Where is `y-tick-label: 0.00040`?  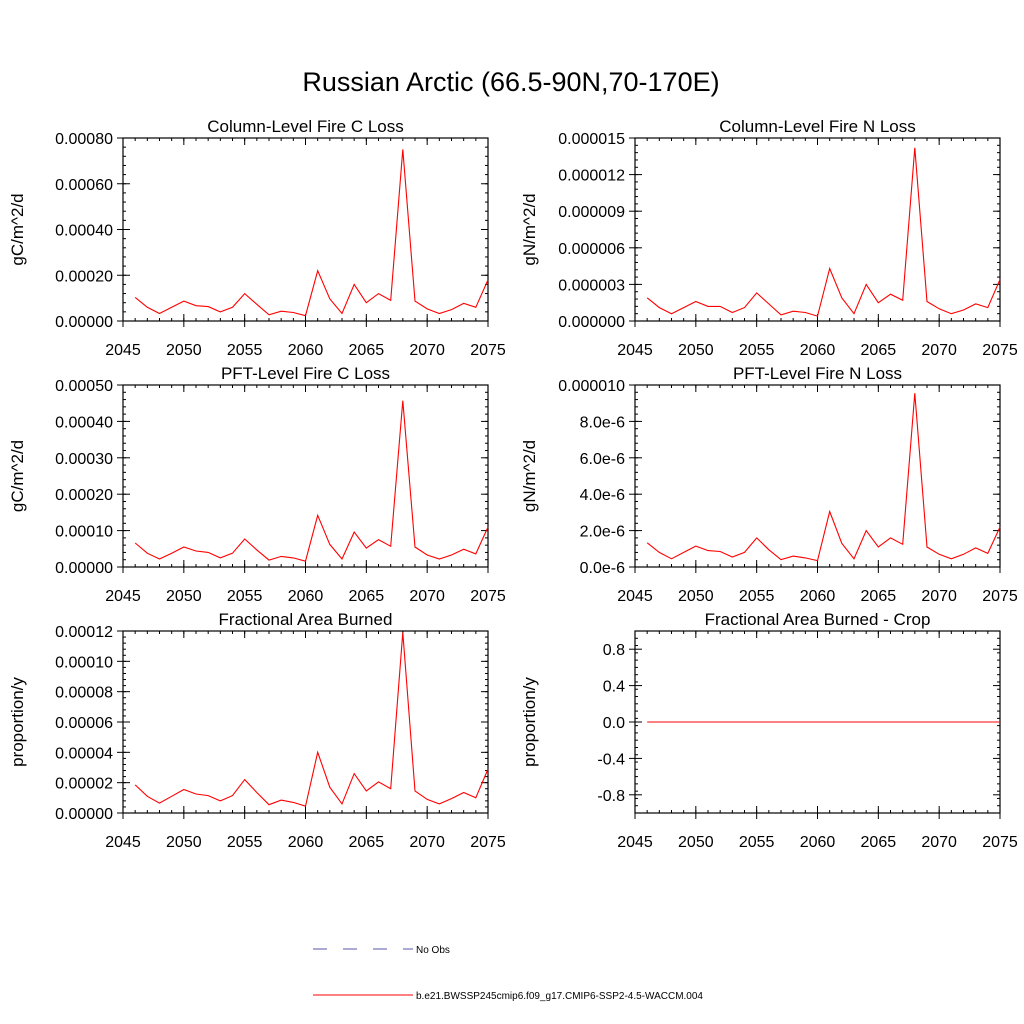
y-tick-label: 0.00040 is located at coordinates (84, 422).